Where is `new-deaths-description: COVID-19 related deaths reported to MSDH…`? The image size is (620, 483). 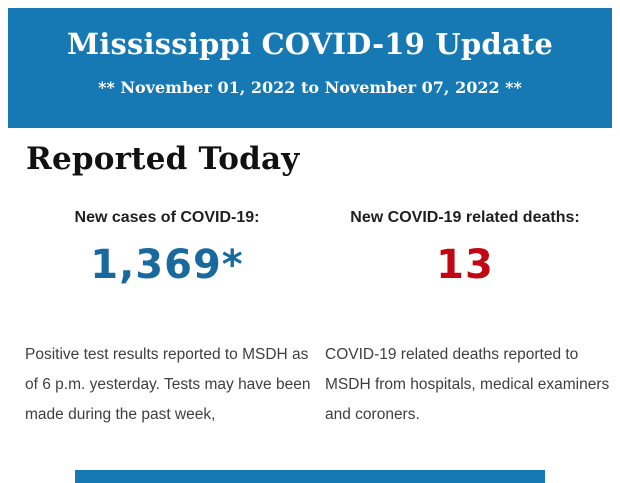
new-deaths-description: COVID-19 related deaths reported to MSDH… is located at coordinates (467, 384).